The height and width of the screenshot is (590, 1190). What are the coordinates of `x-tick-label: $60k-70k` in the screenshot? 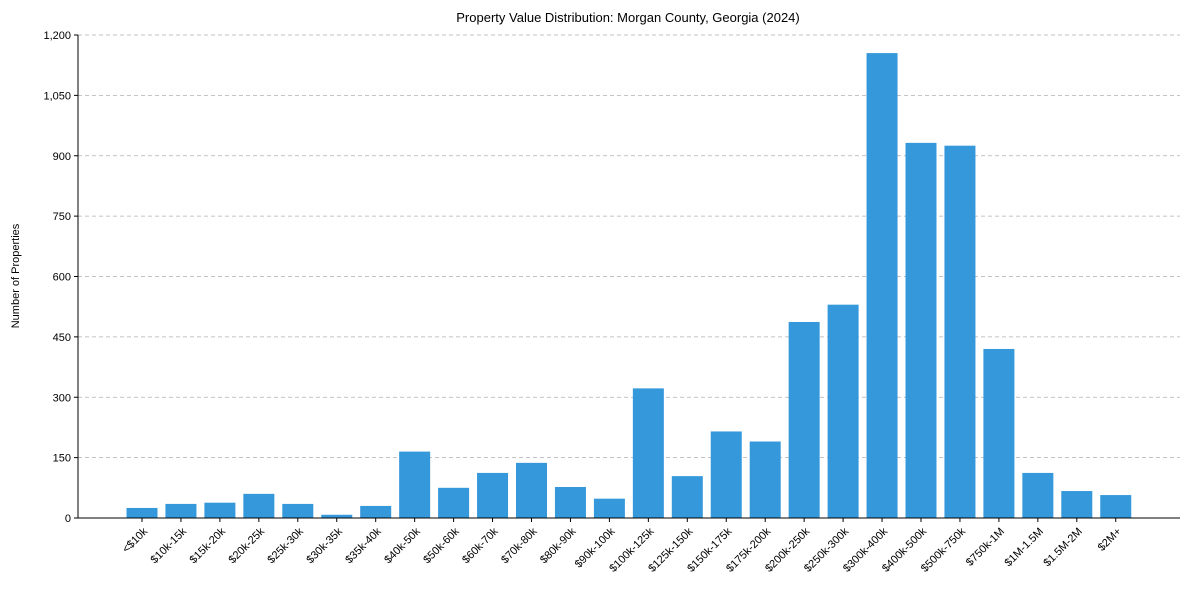 It's located at (480, 545).